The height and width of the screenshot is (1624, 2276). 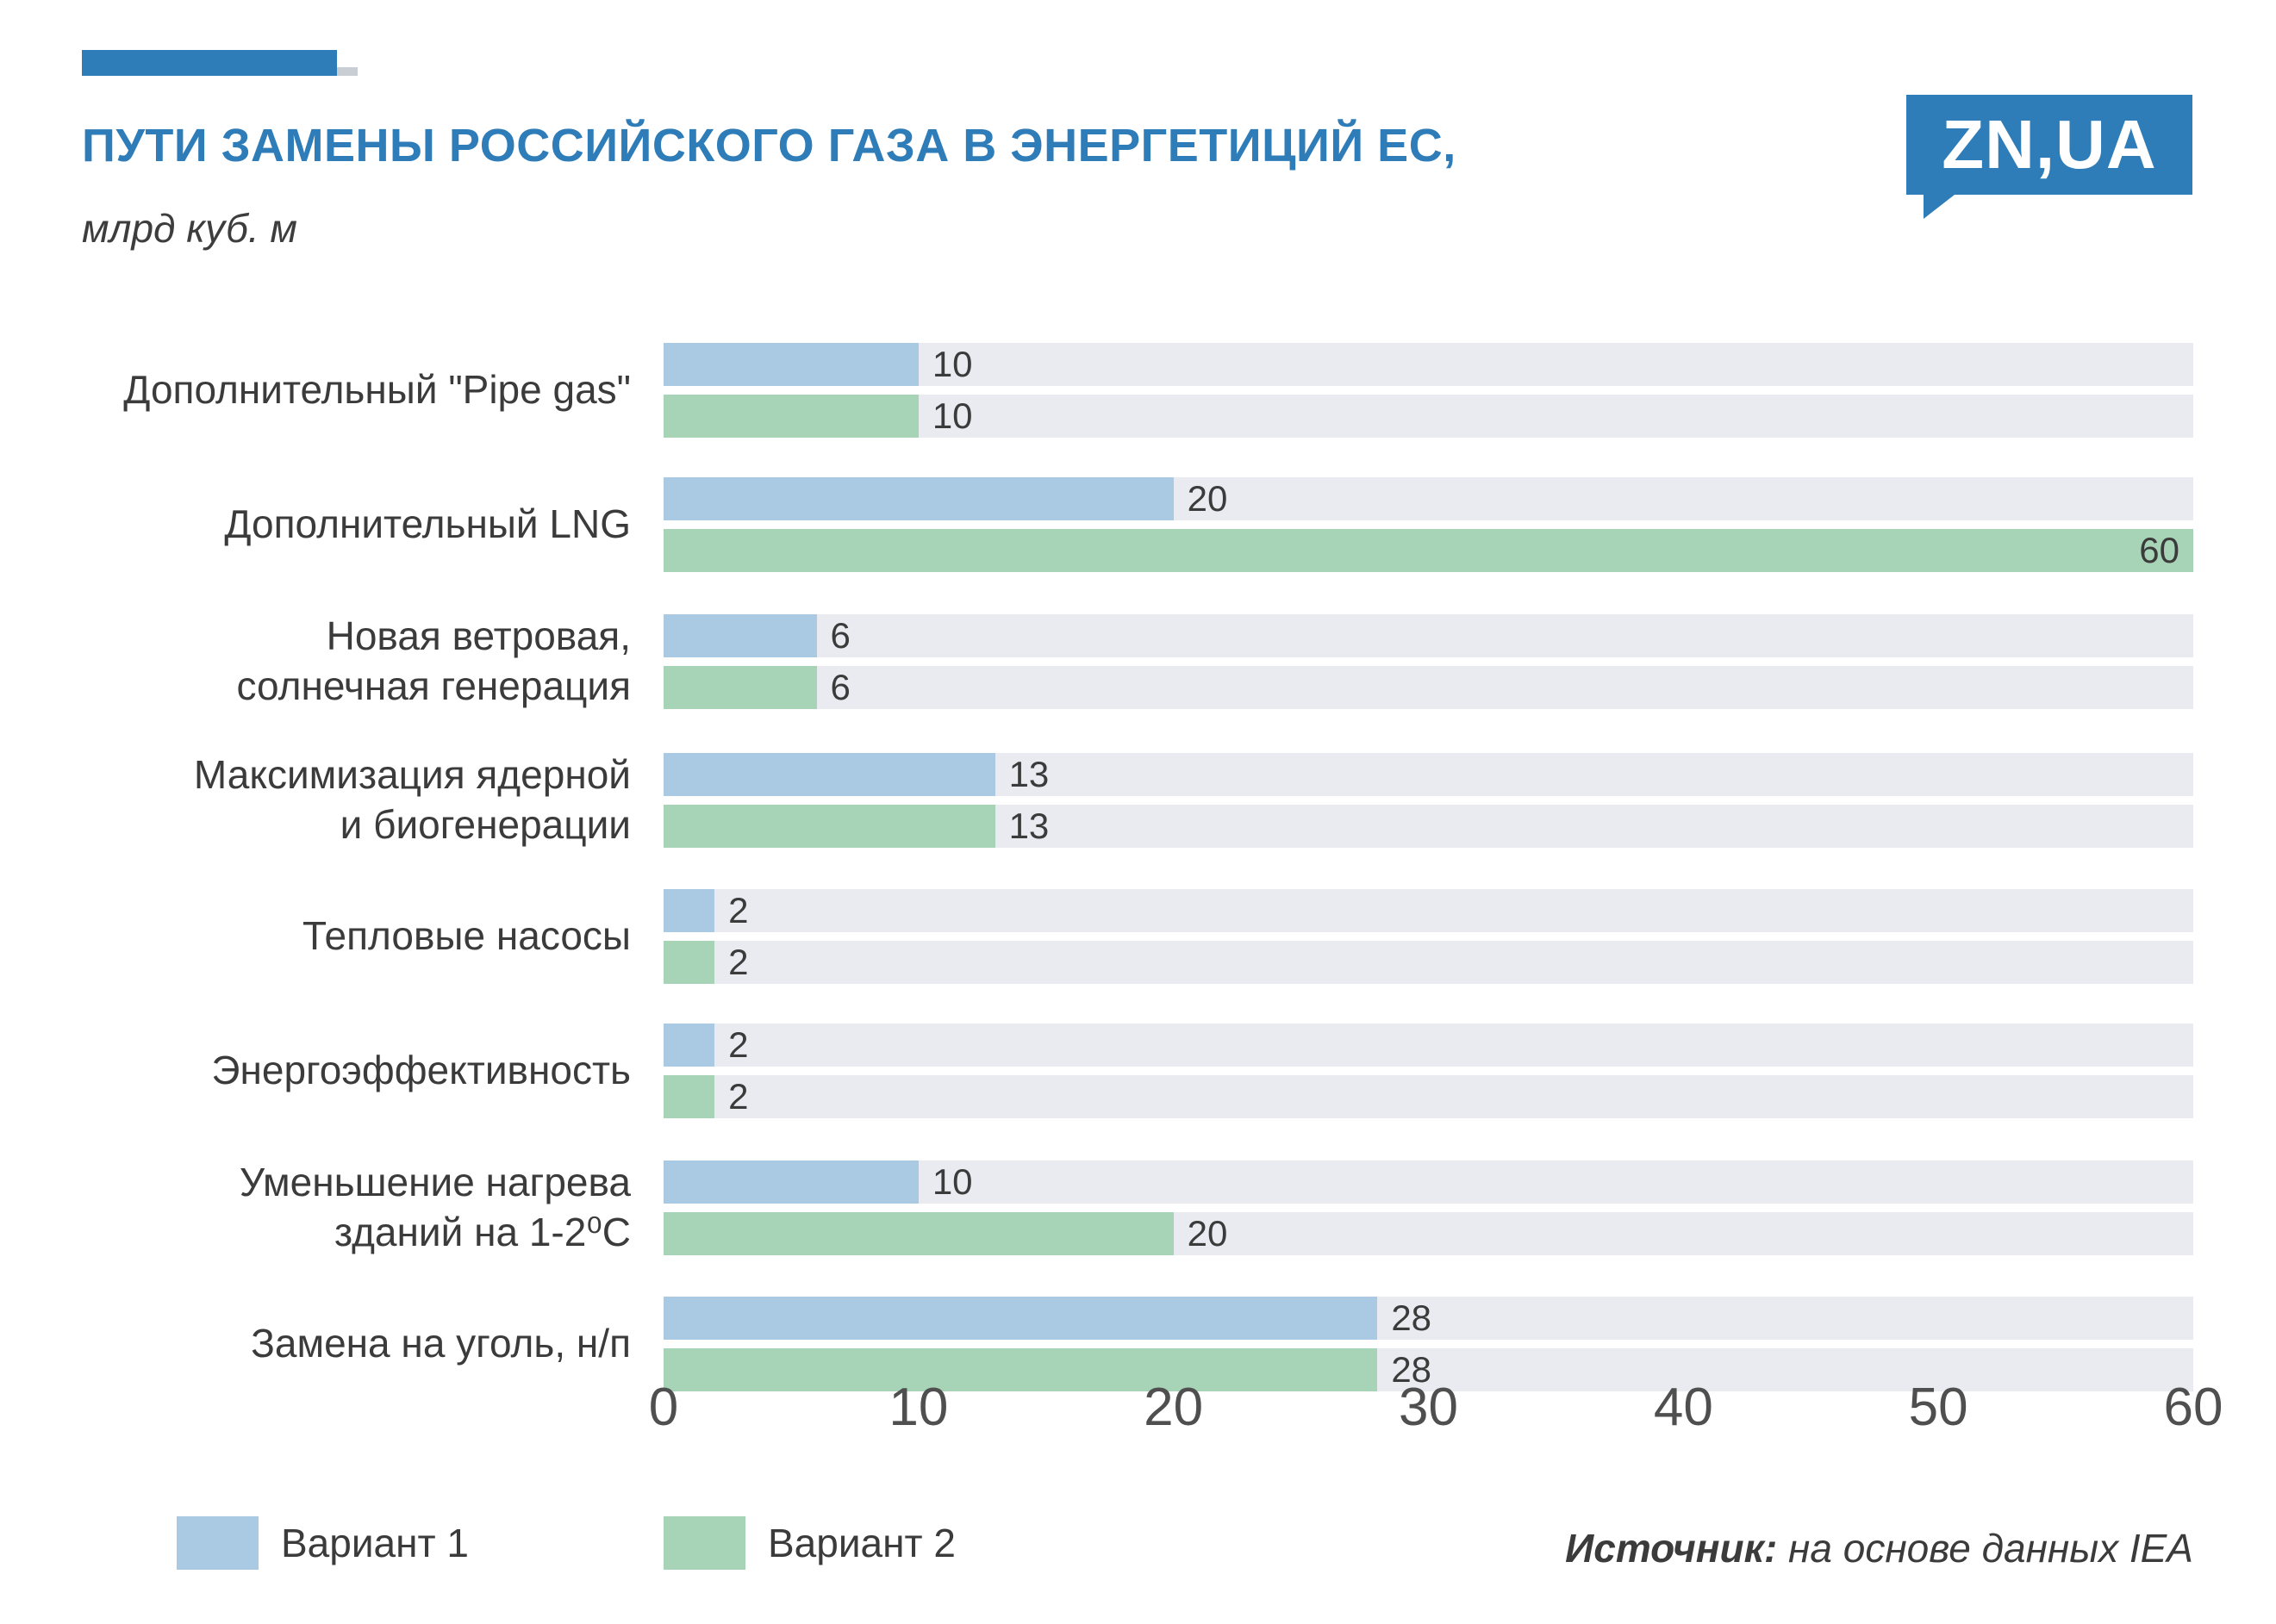 I want to click on bar-pair: 20 60, so click(x=1428, y=525).